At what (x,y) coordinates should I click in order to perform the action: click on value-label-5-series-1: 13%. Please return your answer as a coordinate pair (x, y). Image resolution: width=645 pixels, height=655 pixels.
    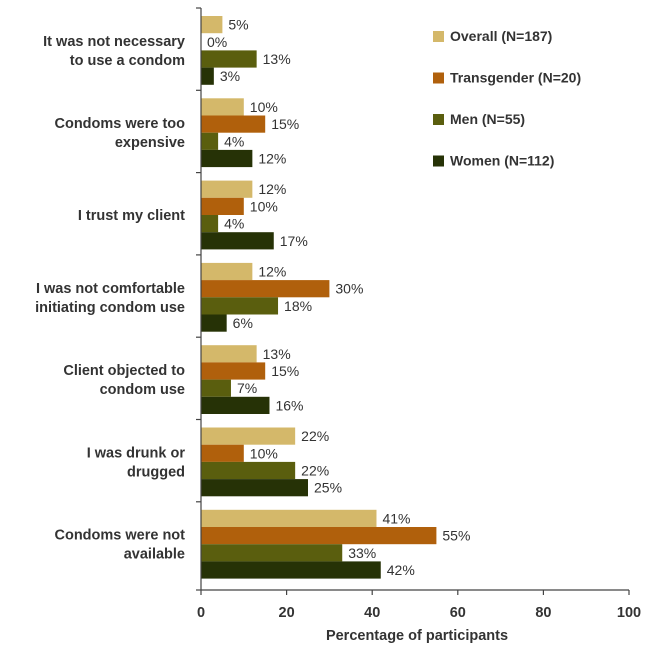
    Looking at the image, I should click on (277, 354).